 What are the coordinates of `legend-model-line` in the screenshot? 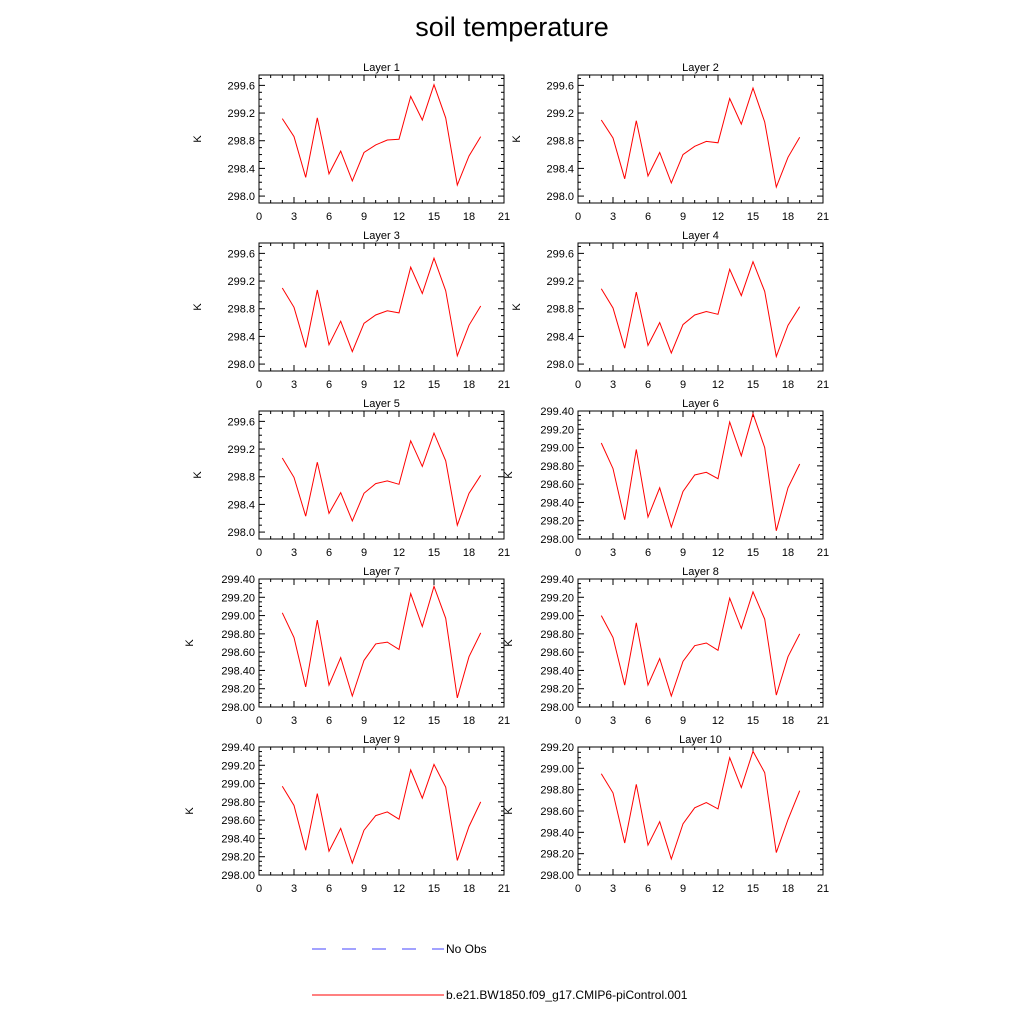 It's located at (378, 995).